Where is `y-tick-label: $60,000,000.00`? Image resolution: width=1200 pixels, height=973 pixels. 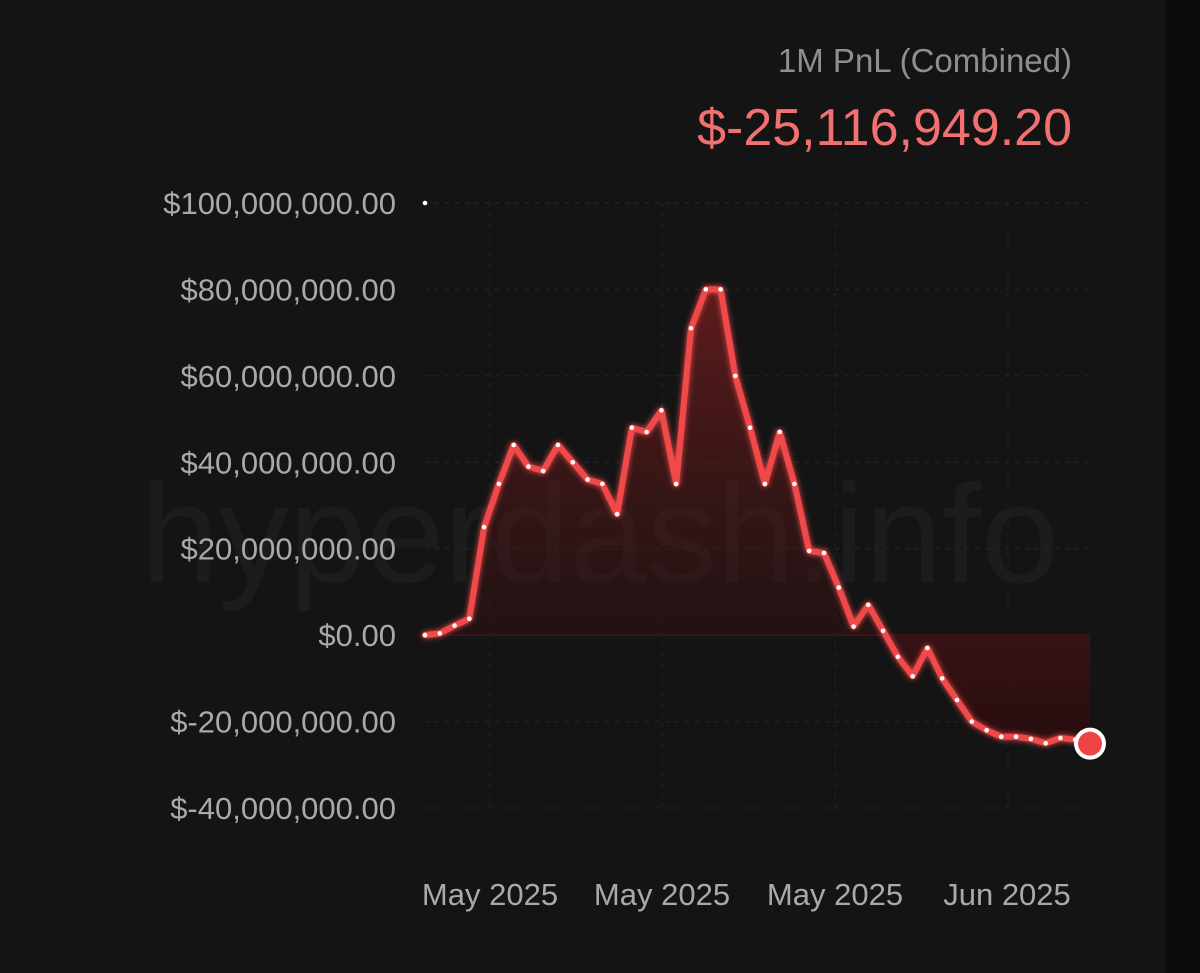 y-tick-label: $60,000,000.00 is located at coordinates (289, 376).